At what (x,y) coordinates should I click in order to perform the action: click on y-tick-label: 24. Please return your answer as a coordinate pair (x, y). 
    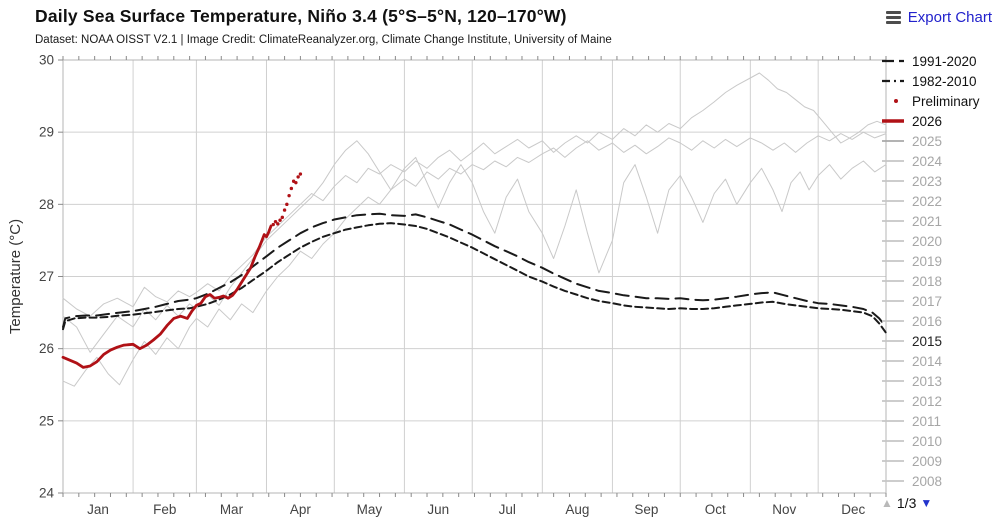
    Looking at the image, I should click on (47, 493).